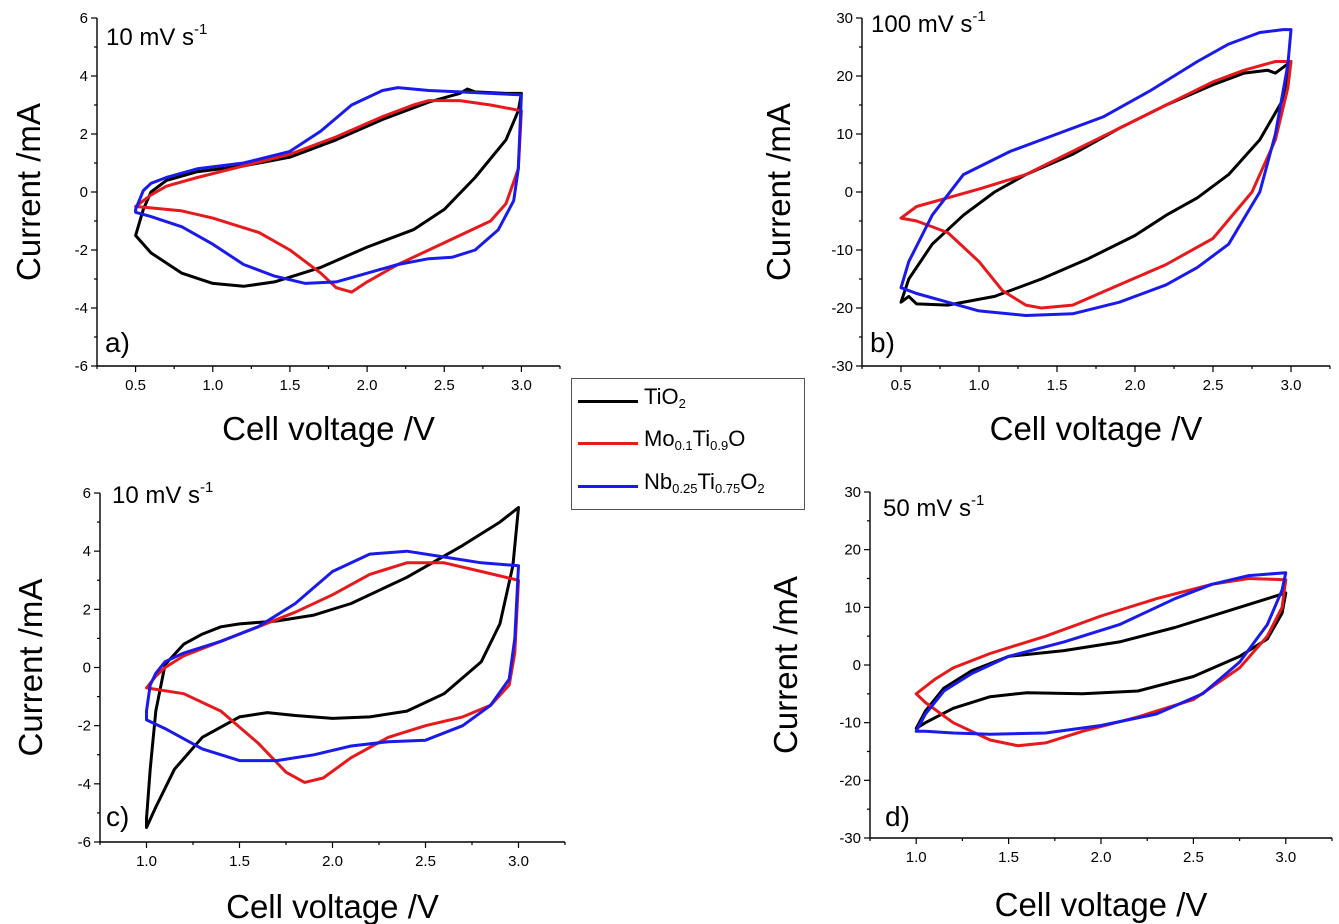 This screenshot has width=1339, height=924. I want to click on legend-item: Mo0.1Ti0.9O, so click(688, 439).